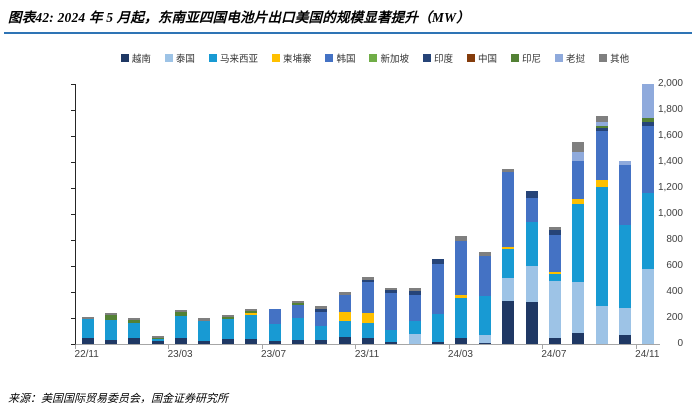  What do you see at coordinates (367, 354) in the screenshot?
I see `x-tick-label: 23/11` at bounding box center [367, 354].